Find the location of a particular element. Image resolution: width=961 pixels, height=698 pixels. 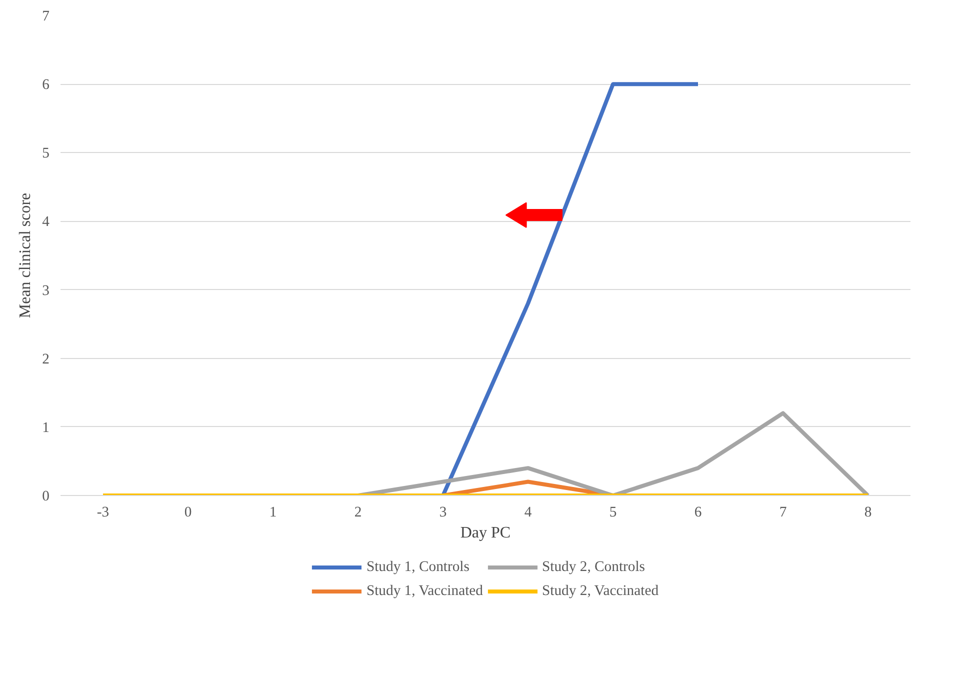

x-tick-label: 3 is located at coordinates (443, 512).